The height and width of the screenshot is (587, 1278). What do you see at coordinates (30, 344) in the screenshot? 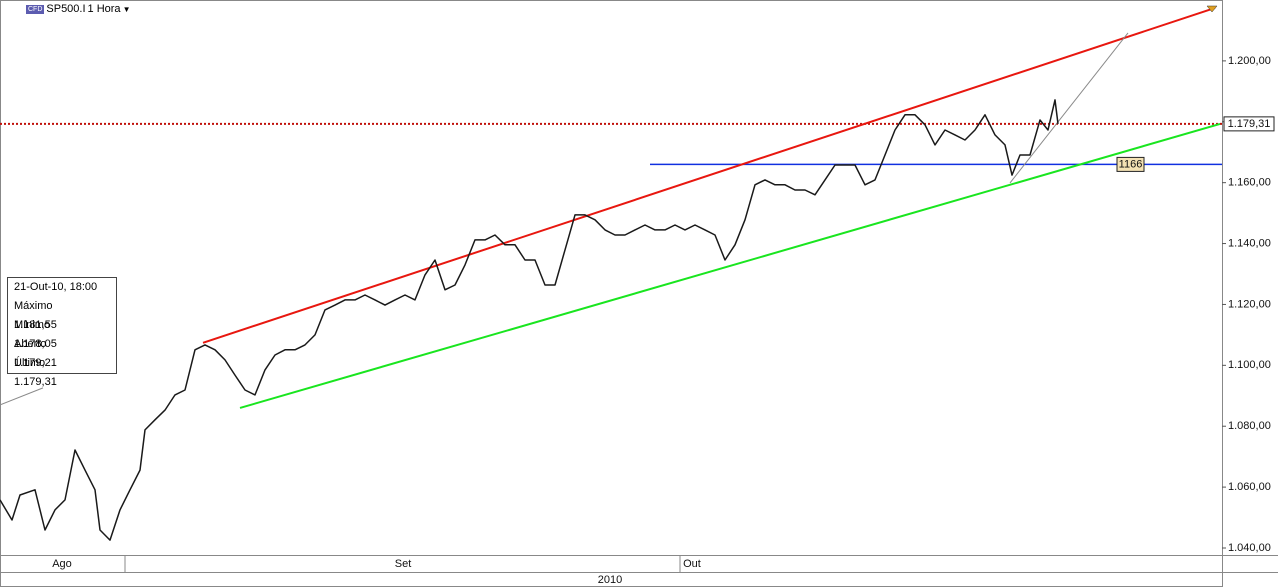
I see `info-label: Aberto` at bounding box center [30, 344].